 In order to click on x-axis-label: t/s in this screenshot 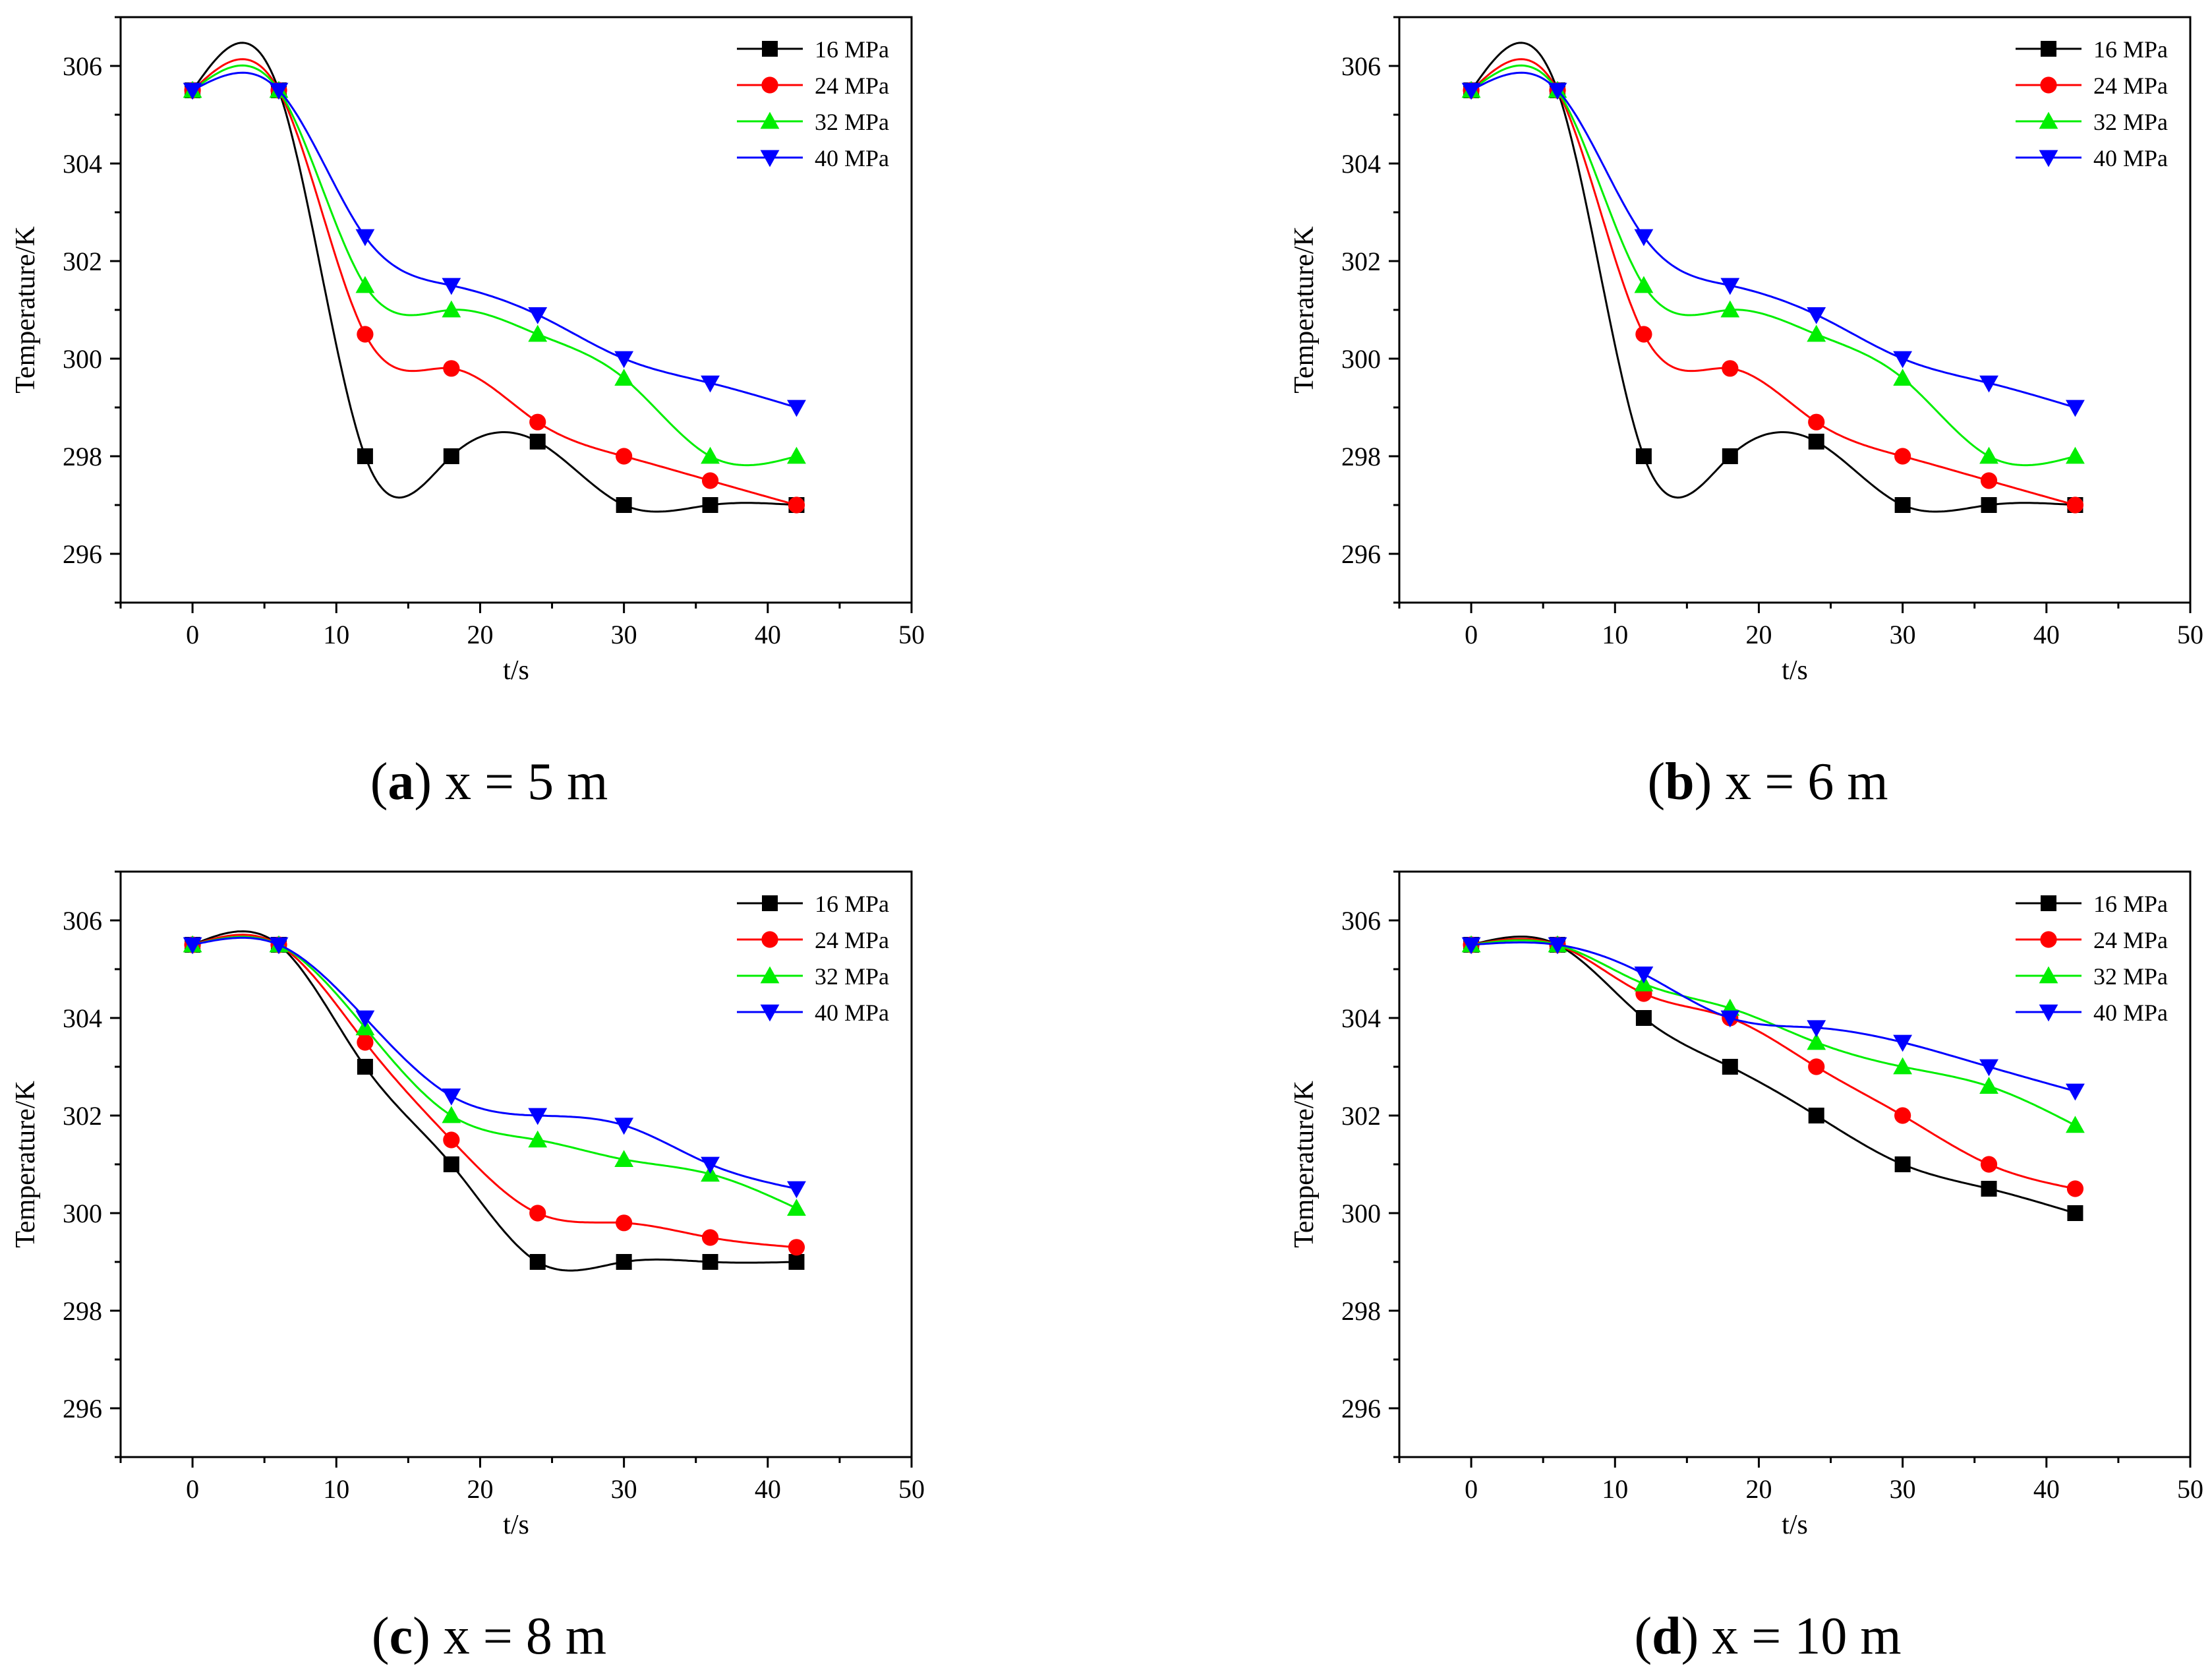, I will do `click(516, 1525)`.